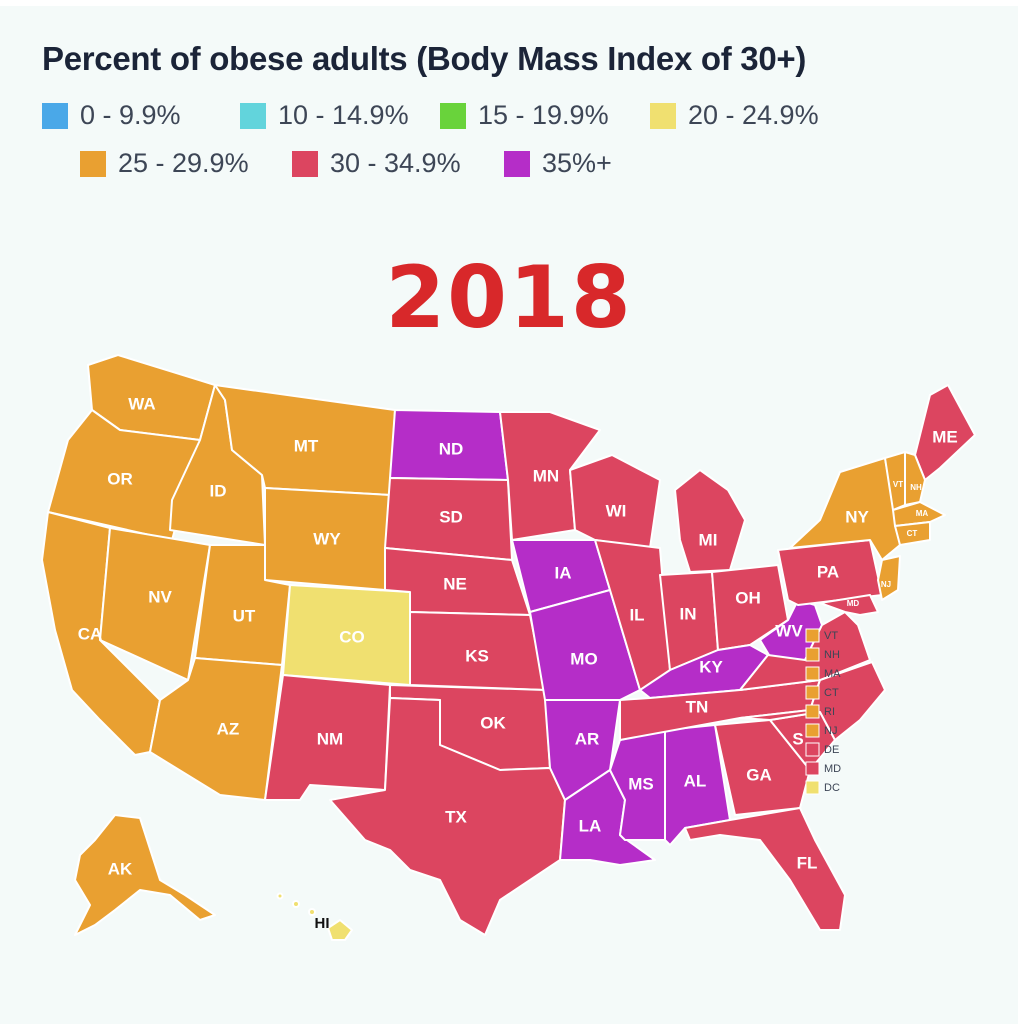 This screenshot has width=1018, height=1024. I want to click on label-al: AL, so click(695, 780).